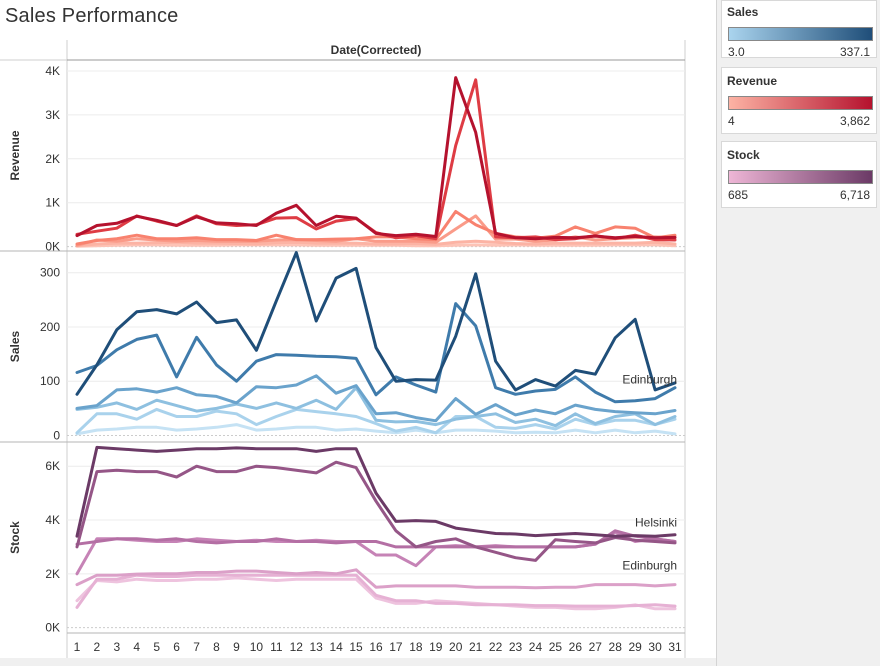 The width and height of the screenshot is (880, 666). Describe the element at coordinates (276, 647) in the screenshot. I see `x-tick-label: 11` at that location.